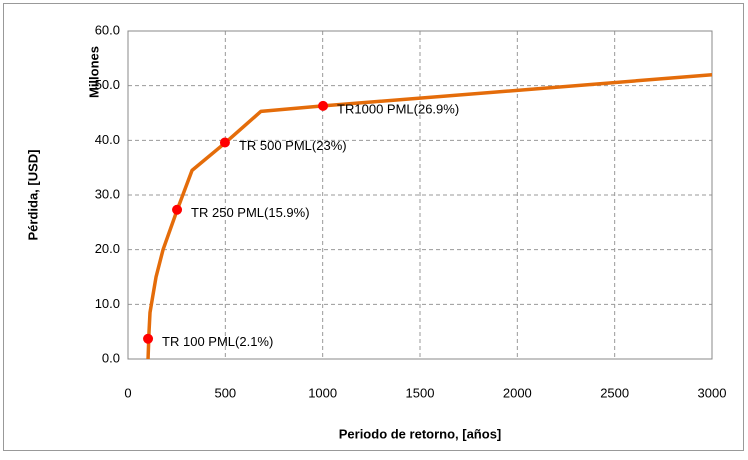 The image size is (748, 460). What do you see at coordinates (107, 248) in the screenshot?
I see `y-tick-label: 20.0` at bounding box center [107, 248].